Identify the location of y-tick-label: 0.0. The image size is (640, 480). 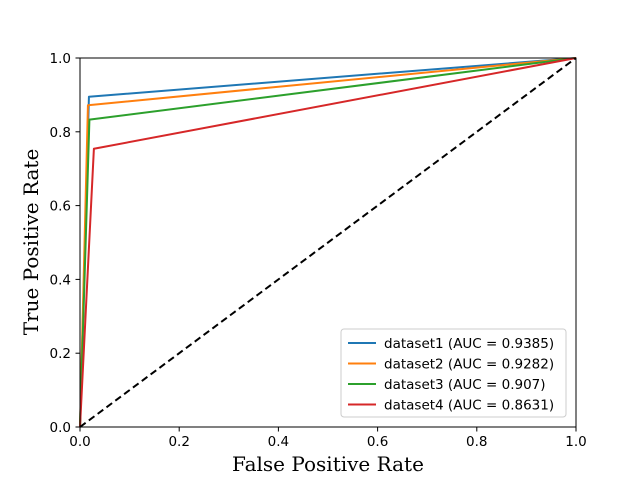
(60, 428).